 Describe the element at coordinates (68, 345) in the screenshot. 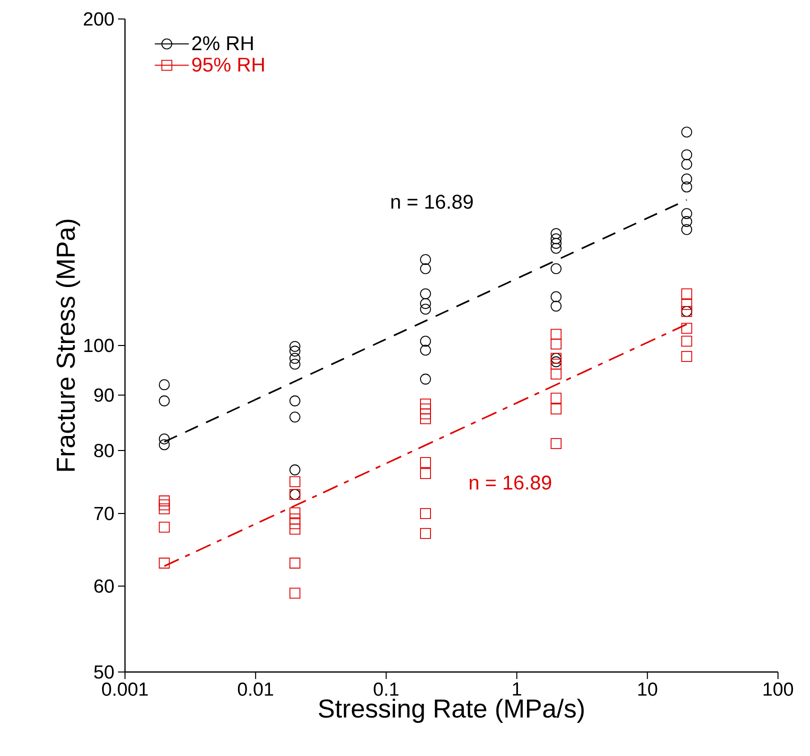

I see `y-axis-title: Fracture Stress (MPa)` at that location.